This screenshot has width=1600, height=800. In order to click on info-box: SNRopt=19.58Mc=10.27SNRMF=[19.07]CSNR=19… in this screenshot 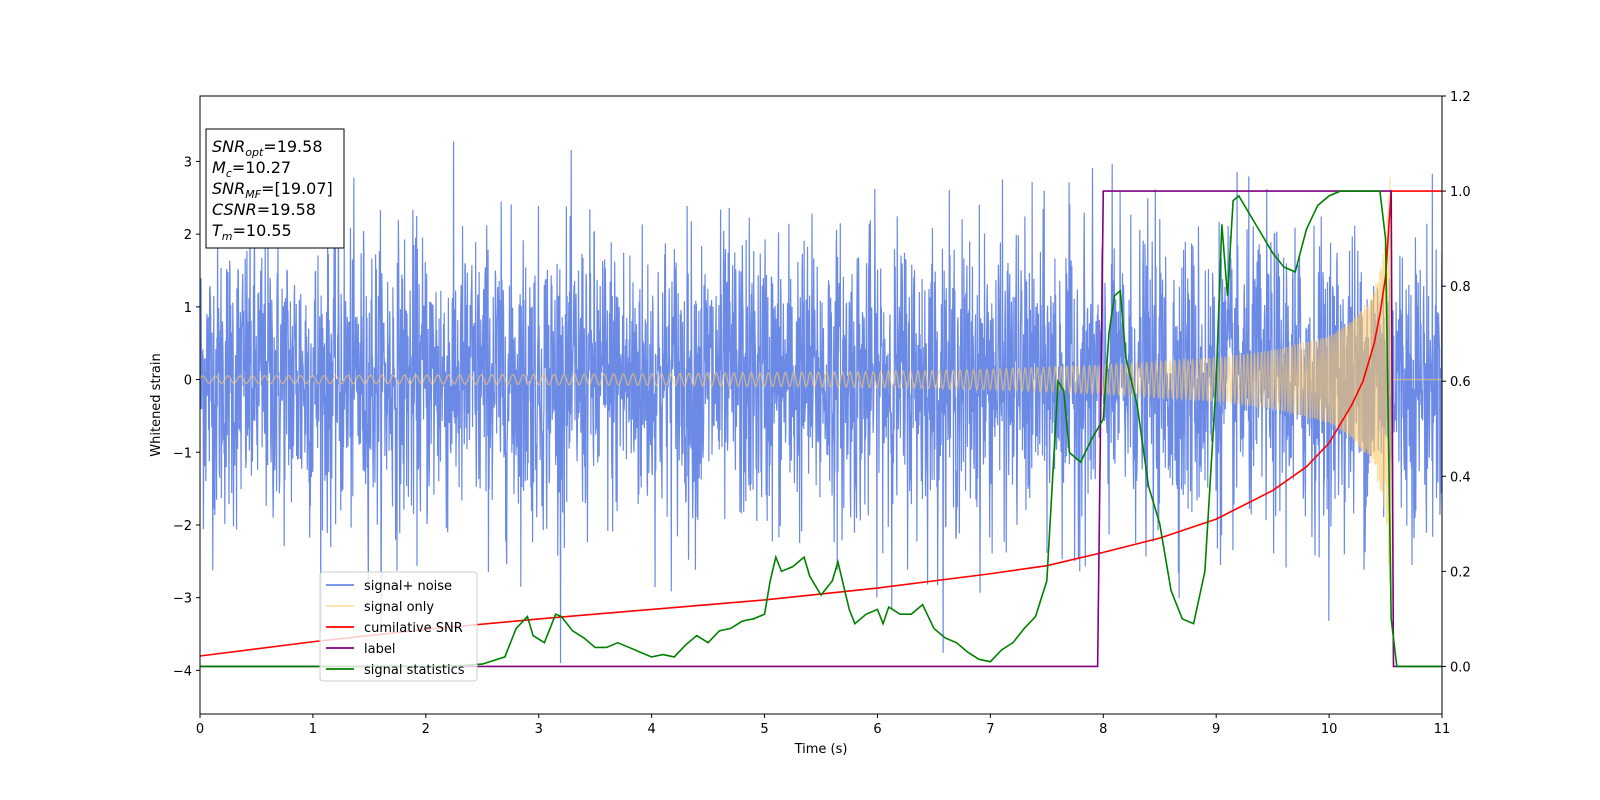, I will do `click(275, 188)`.